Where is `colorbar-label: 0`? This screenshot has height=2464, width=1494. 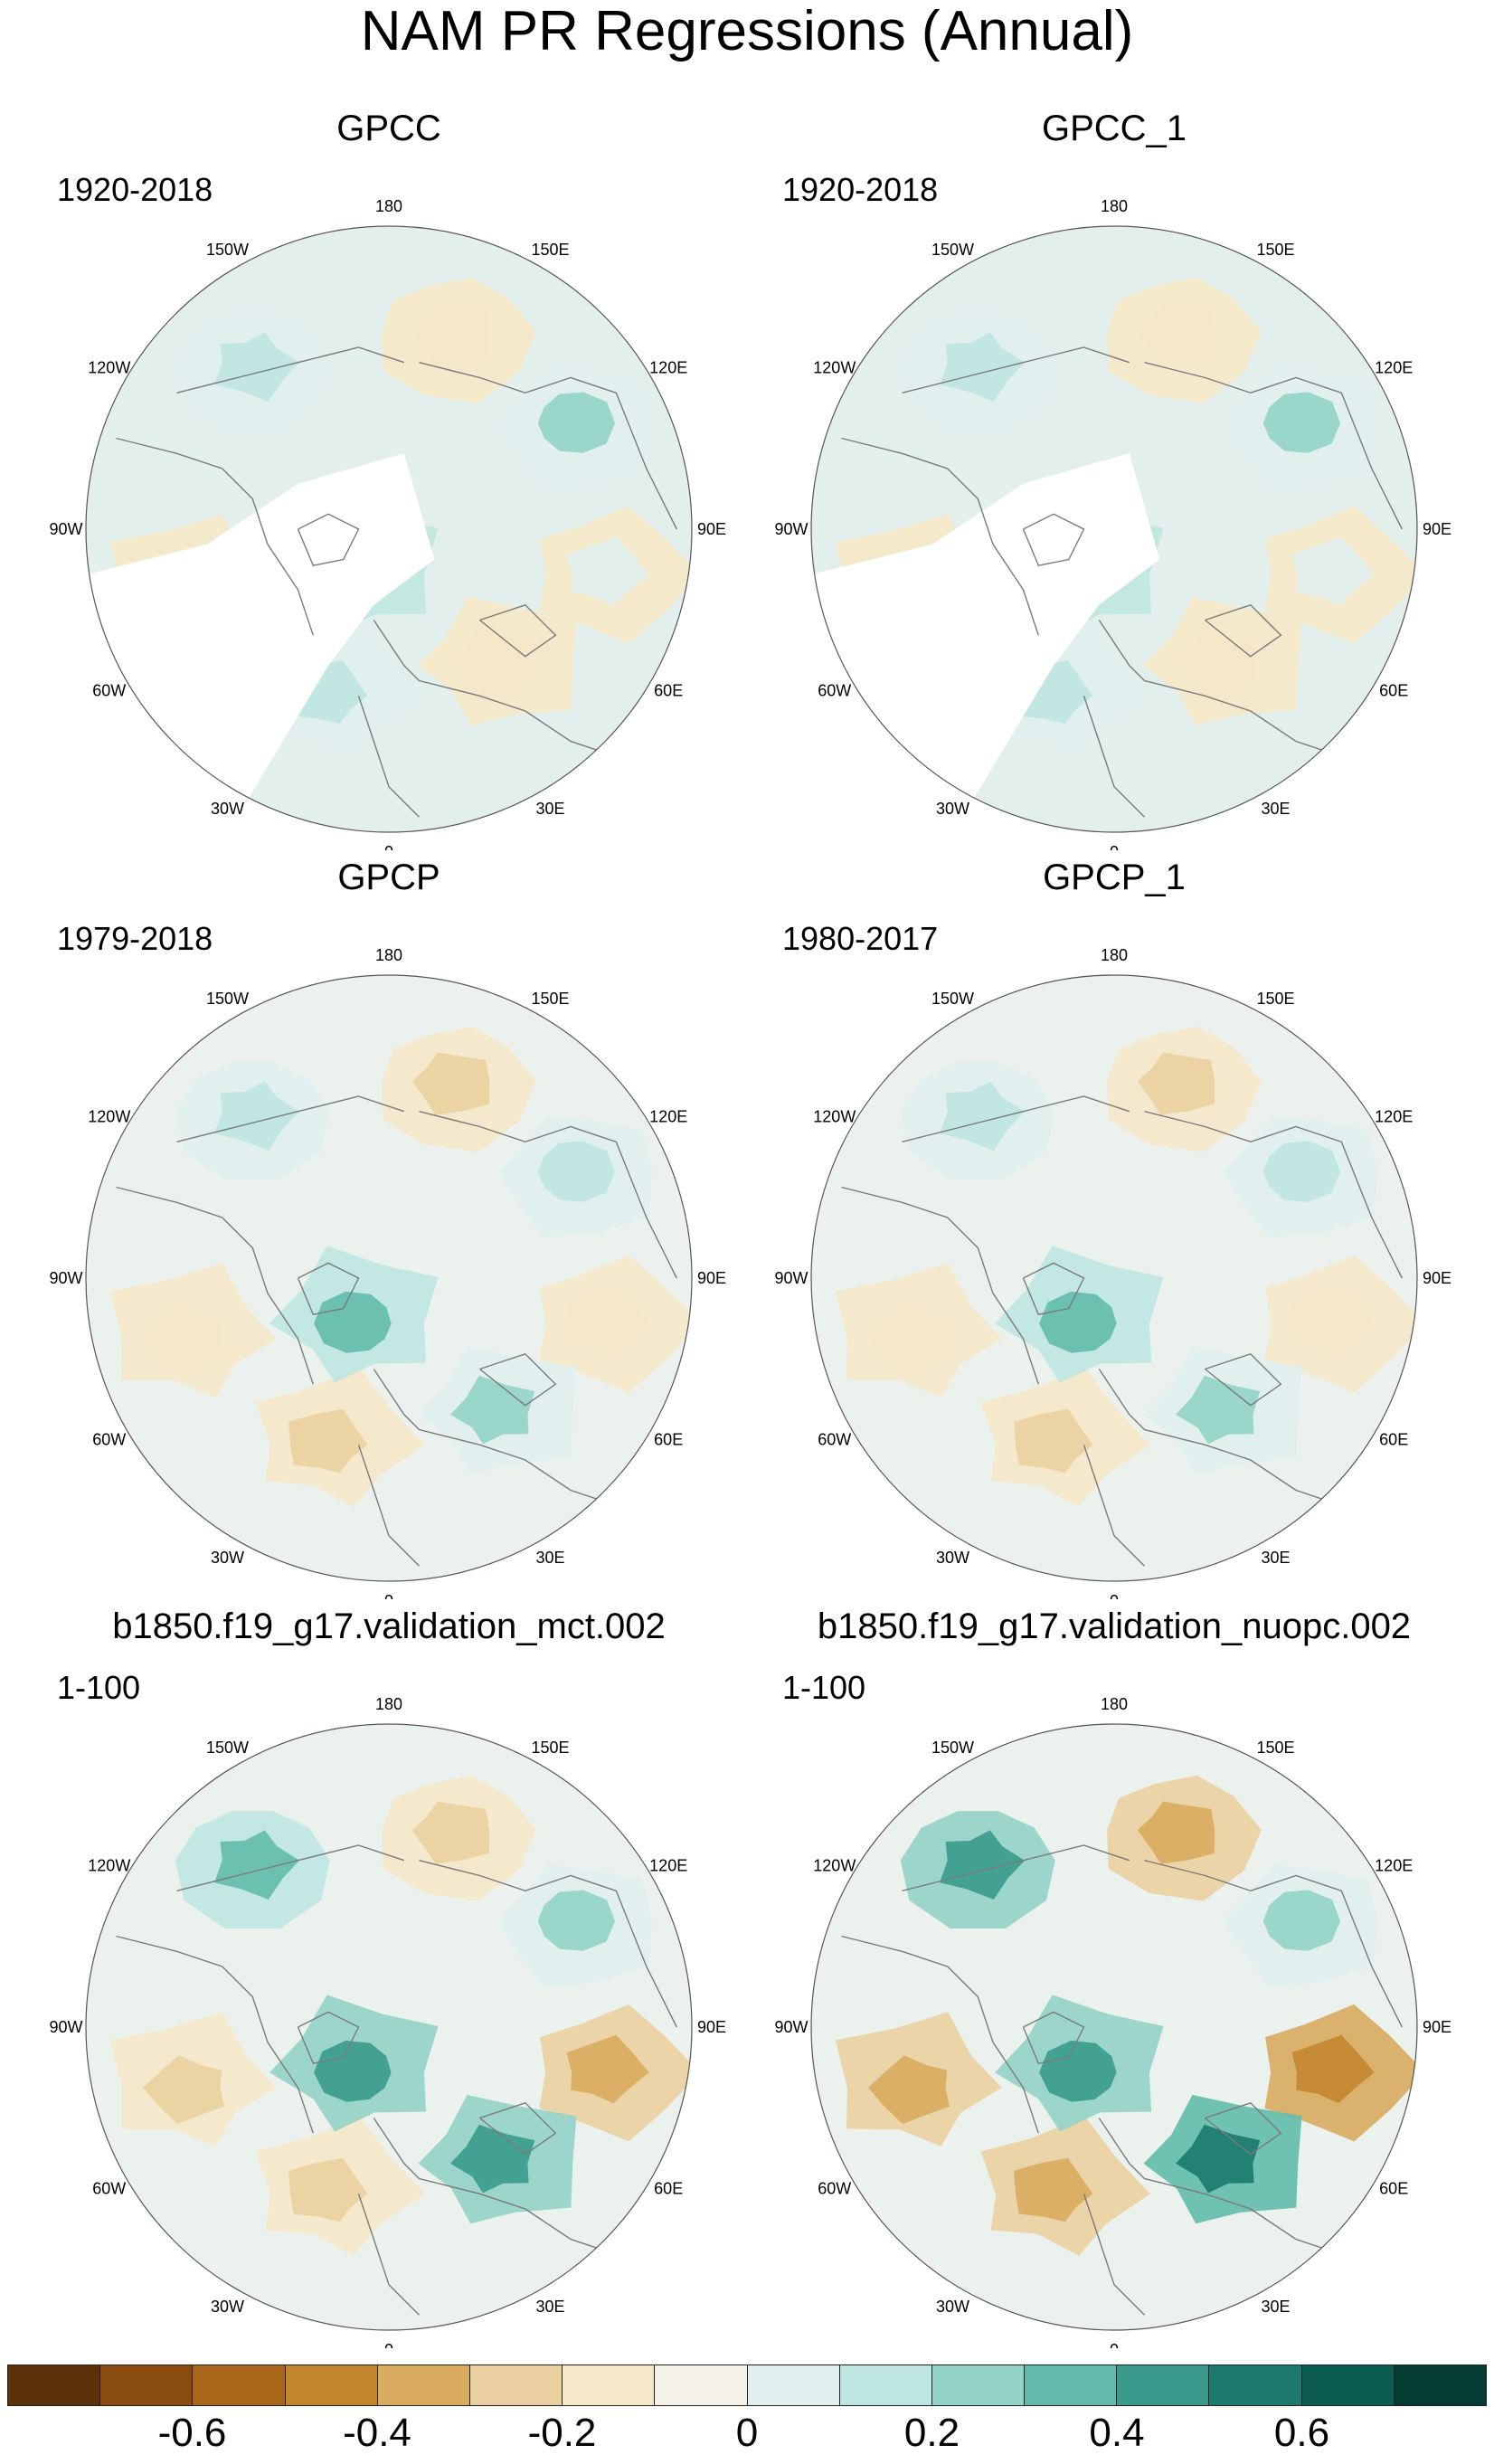
colorbar-label: 0 is located at coordinates (747, 2433).